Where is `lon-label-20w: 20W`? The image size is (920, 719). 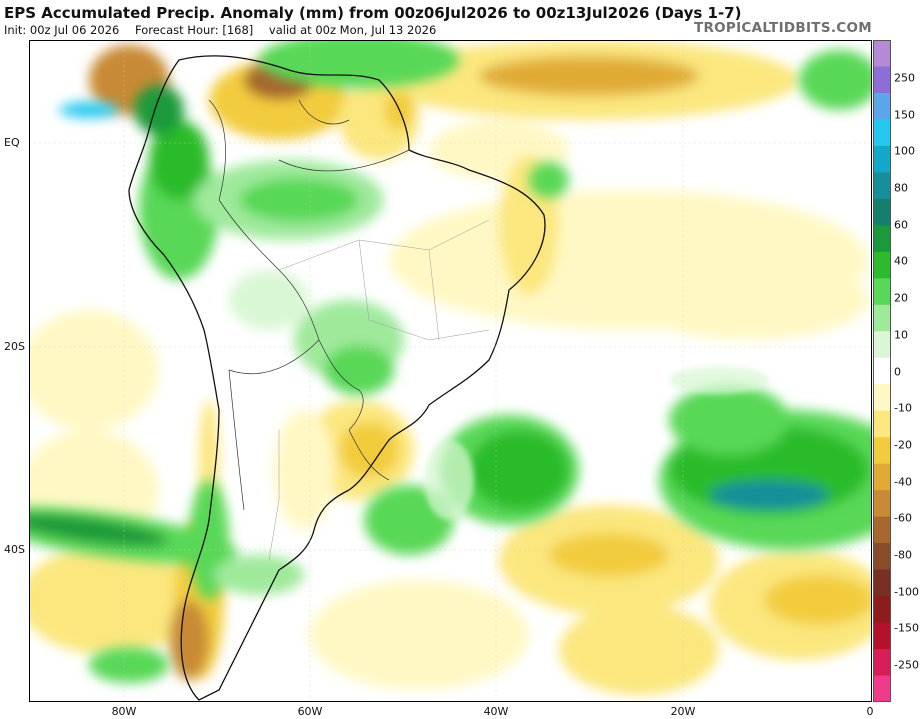 lon-label-20w: 20W is located at coordinates (683, 711).